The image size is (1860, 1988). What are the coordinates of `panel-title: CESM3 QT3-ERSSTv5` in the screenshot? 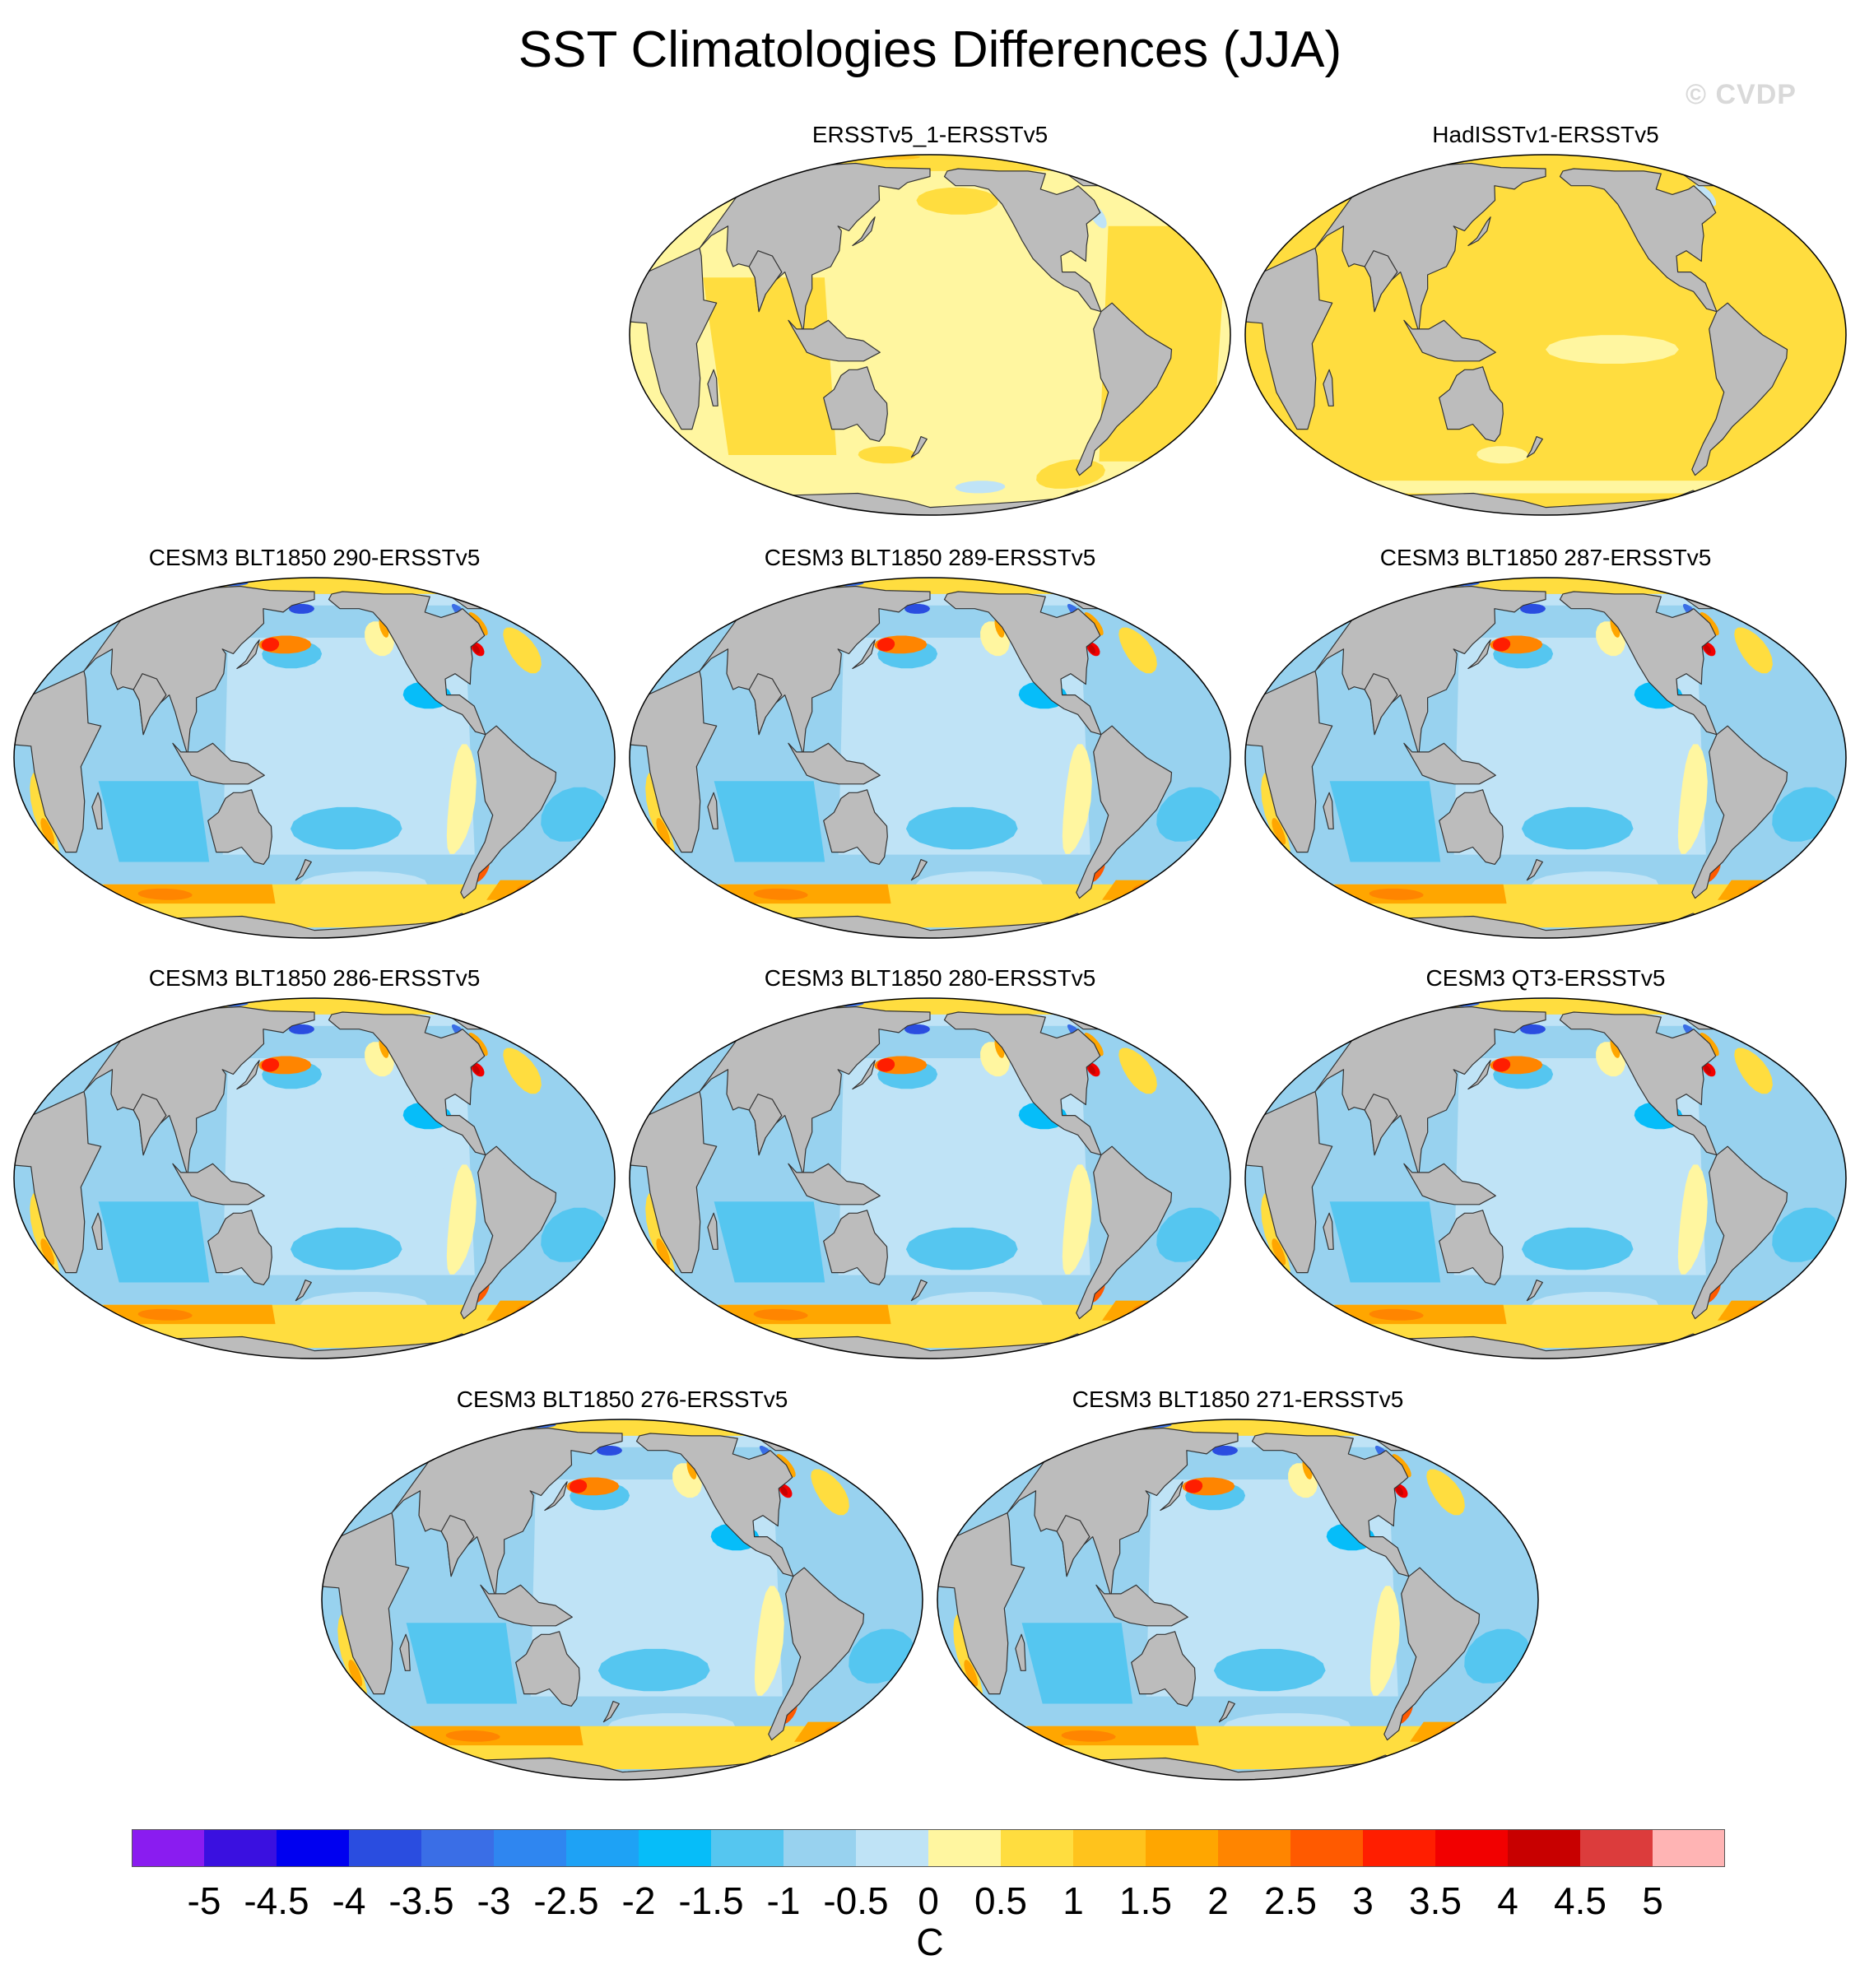 It's located at (1545, 978).